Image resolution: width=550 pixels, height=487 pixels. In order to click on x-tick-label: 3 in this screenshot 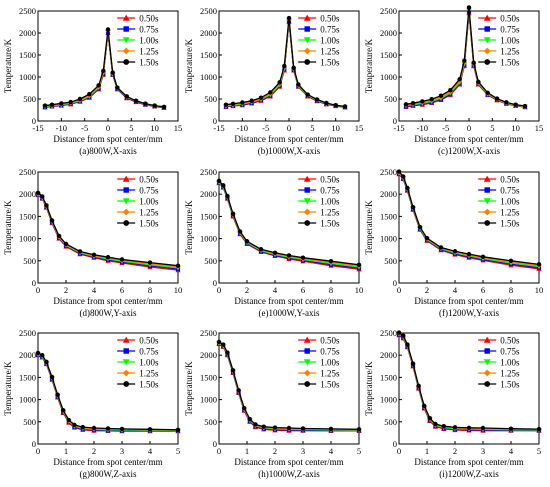, I will do `click(122, 451)`.